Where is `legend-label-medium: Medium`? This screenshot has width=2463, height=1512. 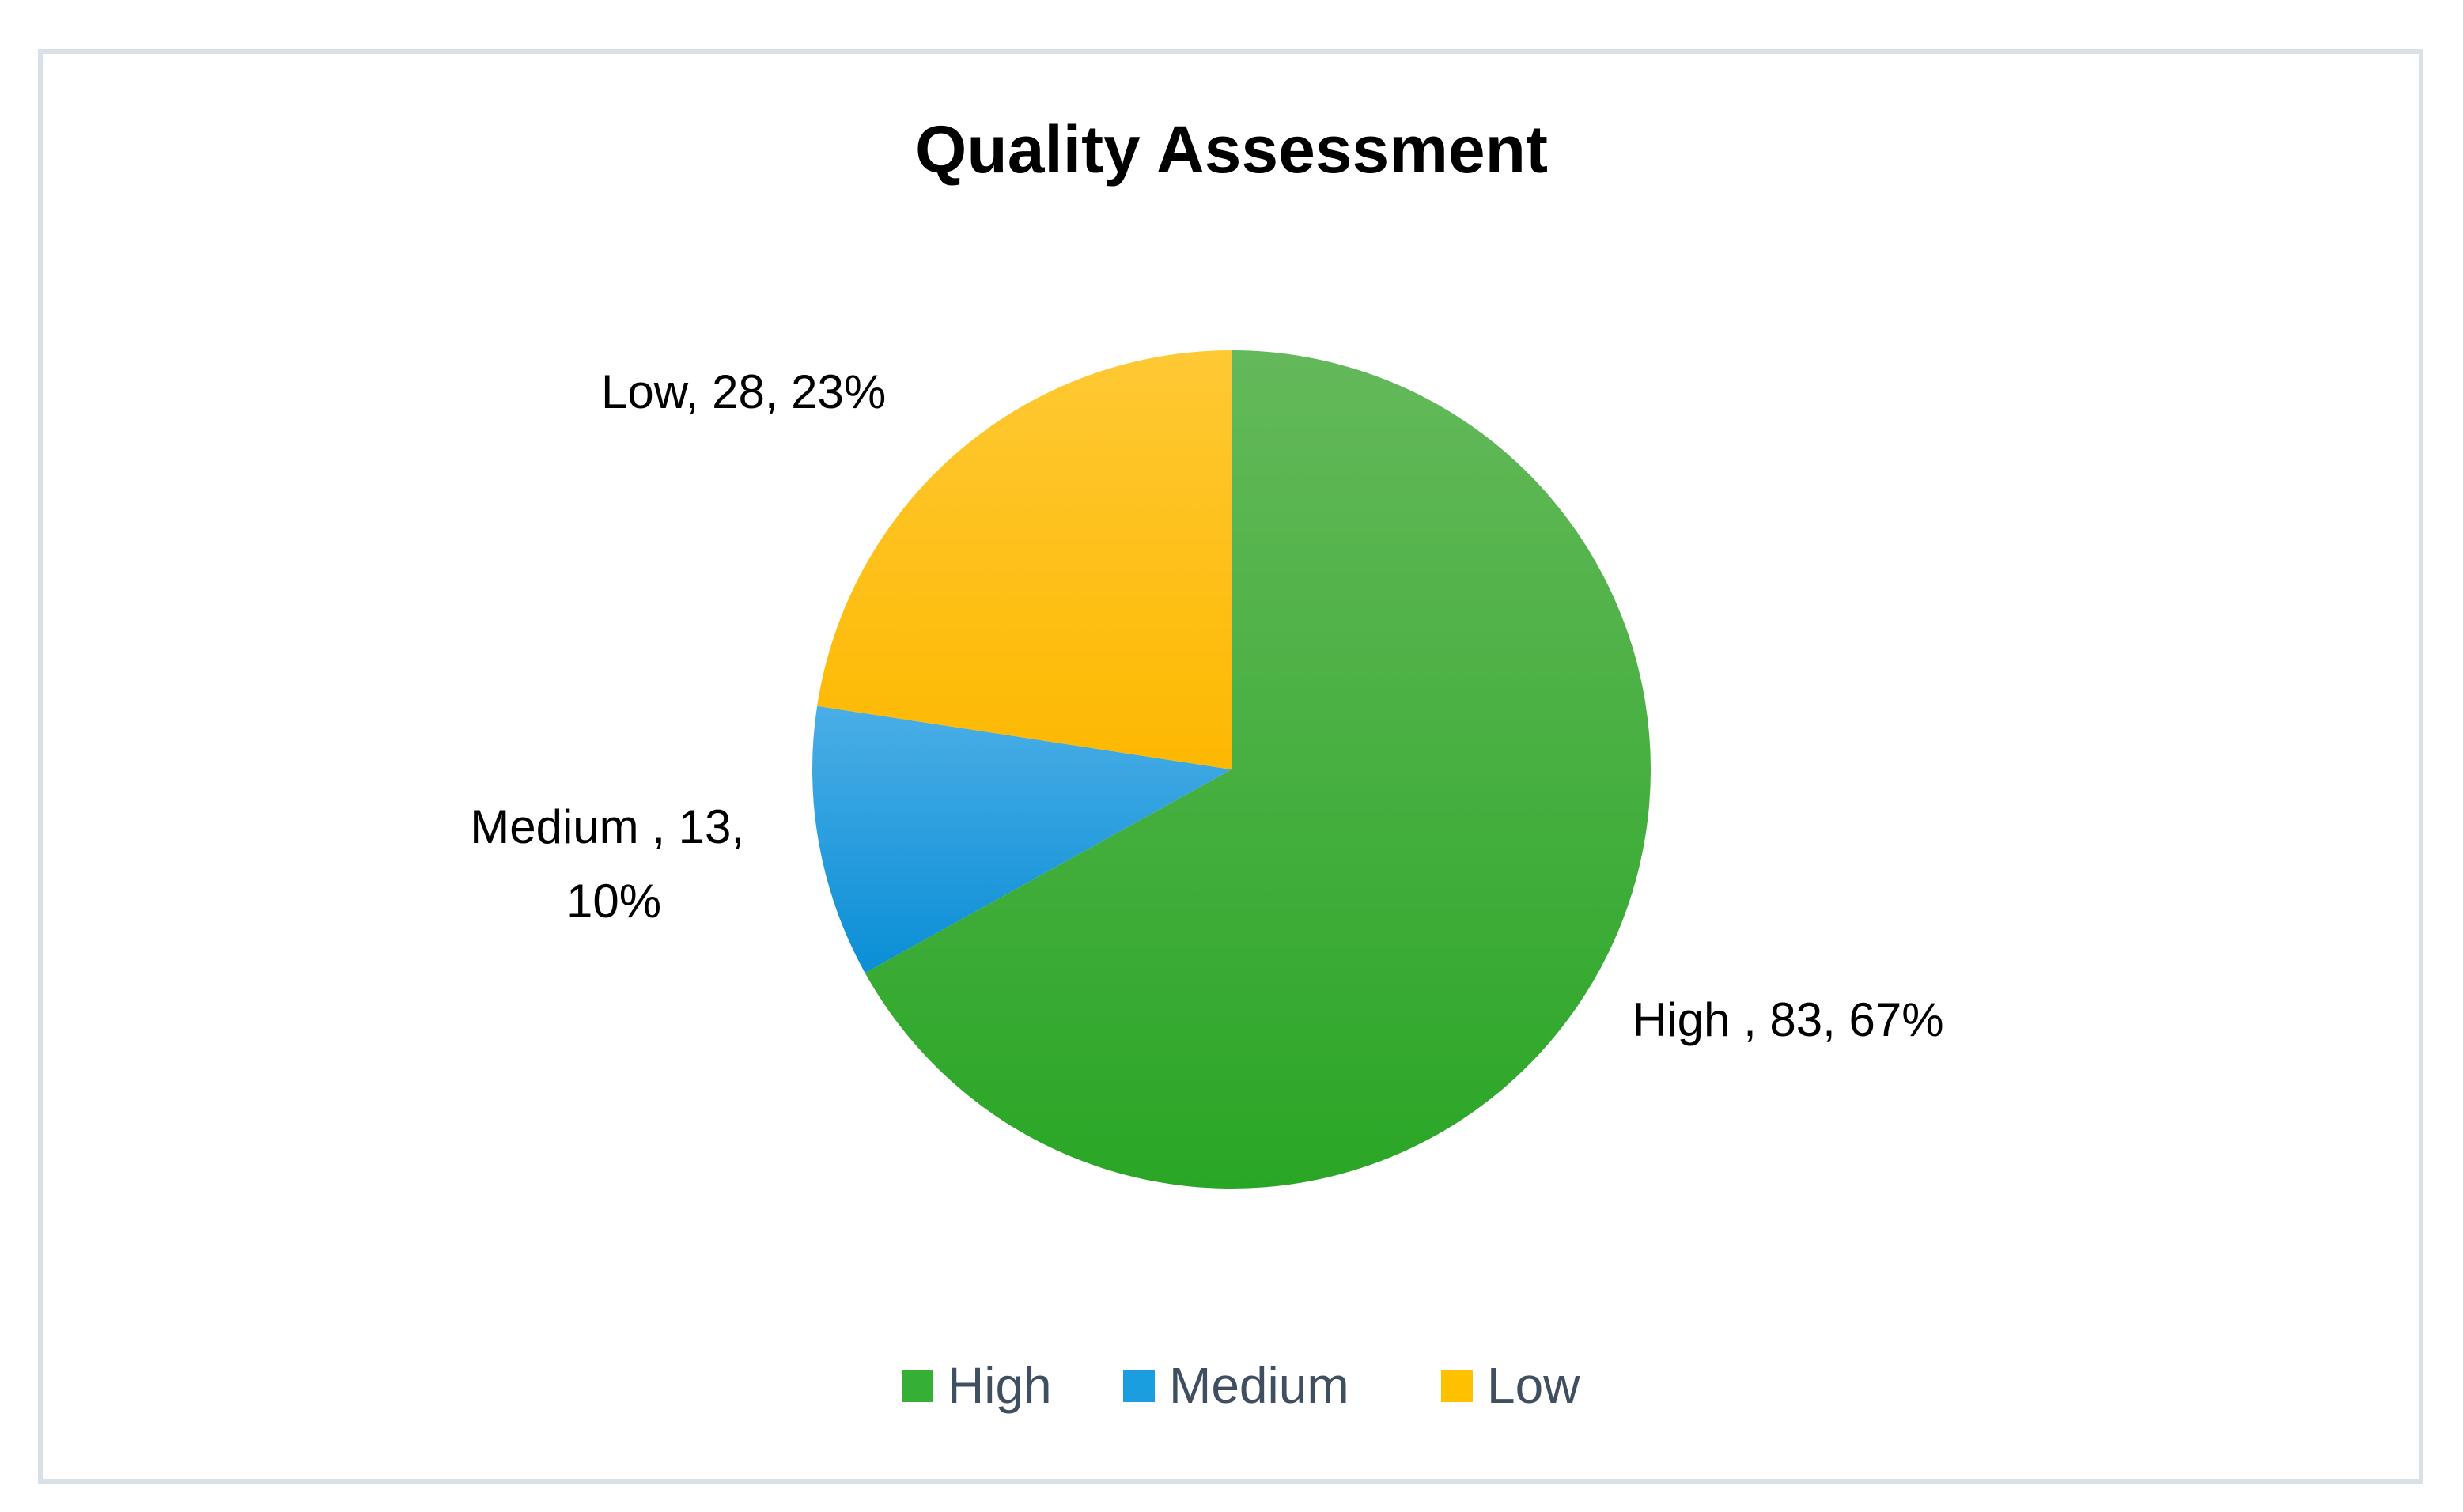
legend-label-medium: Medium is located at coordinates (1259, 1386).